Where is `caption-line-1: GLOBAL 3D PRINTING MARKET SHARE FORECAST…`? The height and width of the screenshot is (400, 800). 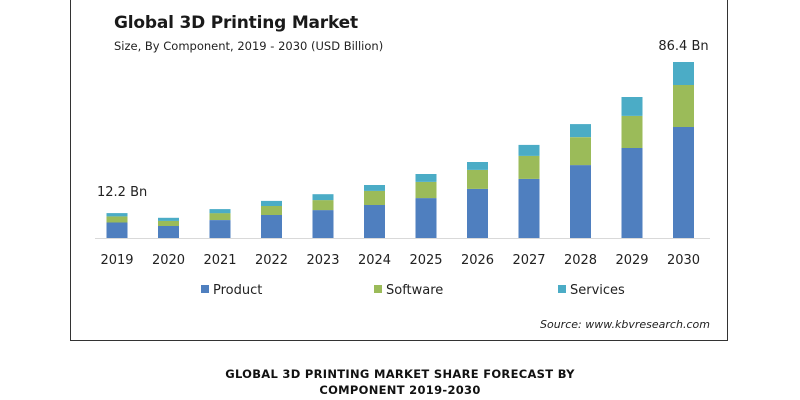
caption-line-1: GLOBAL 3D PRINTING MARKET SHARE FORECAST… is located at coordinates (400, 374).